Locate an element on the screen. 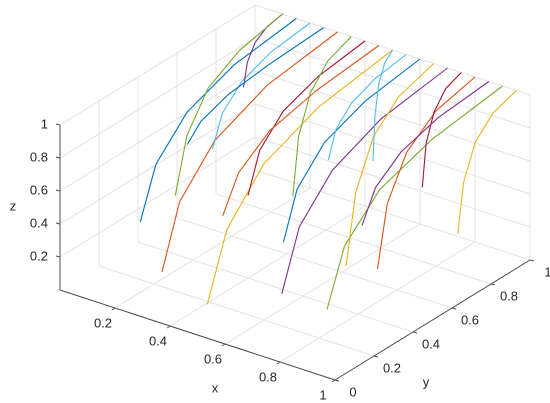  z-tick-label: 1 is located at coordinates (44, 123).